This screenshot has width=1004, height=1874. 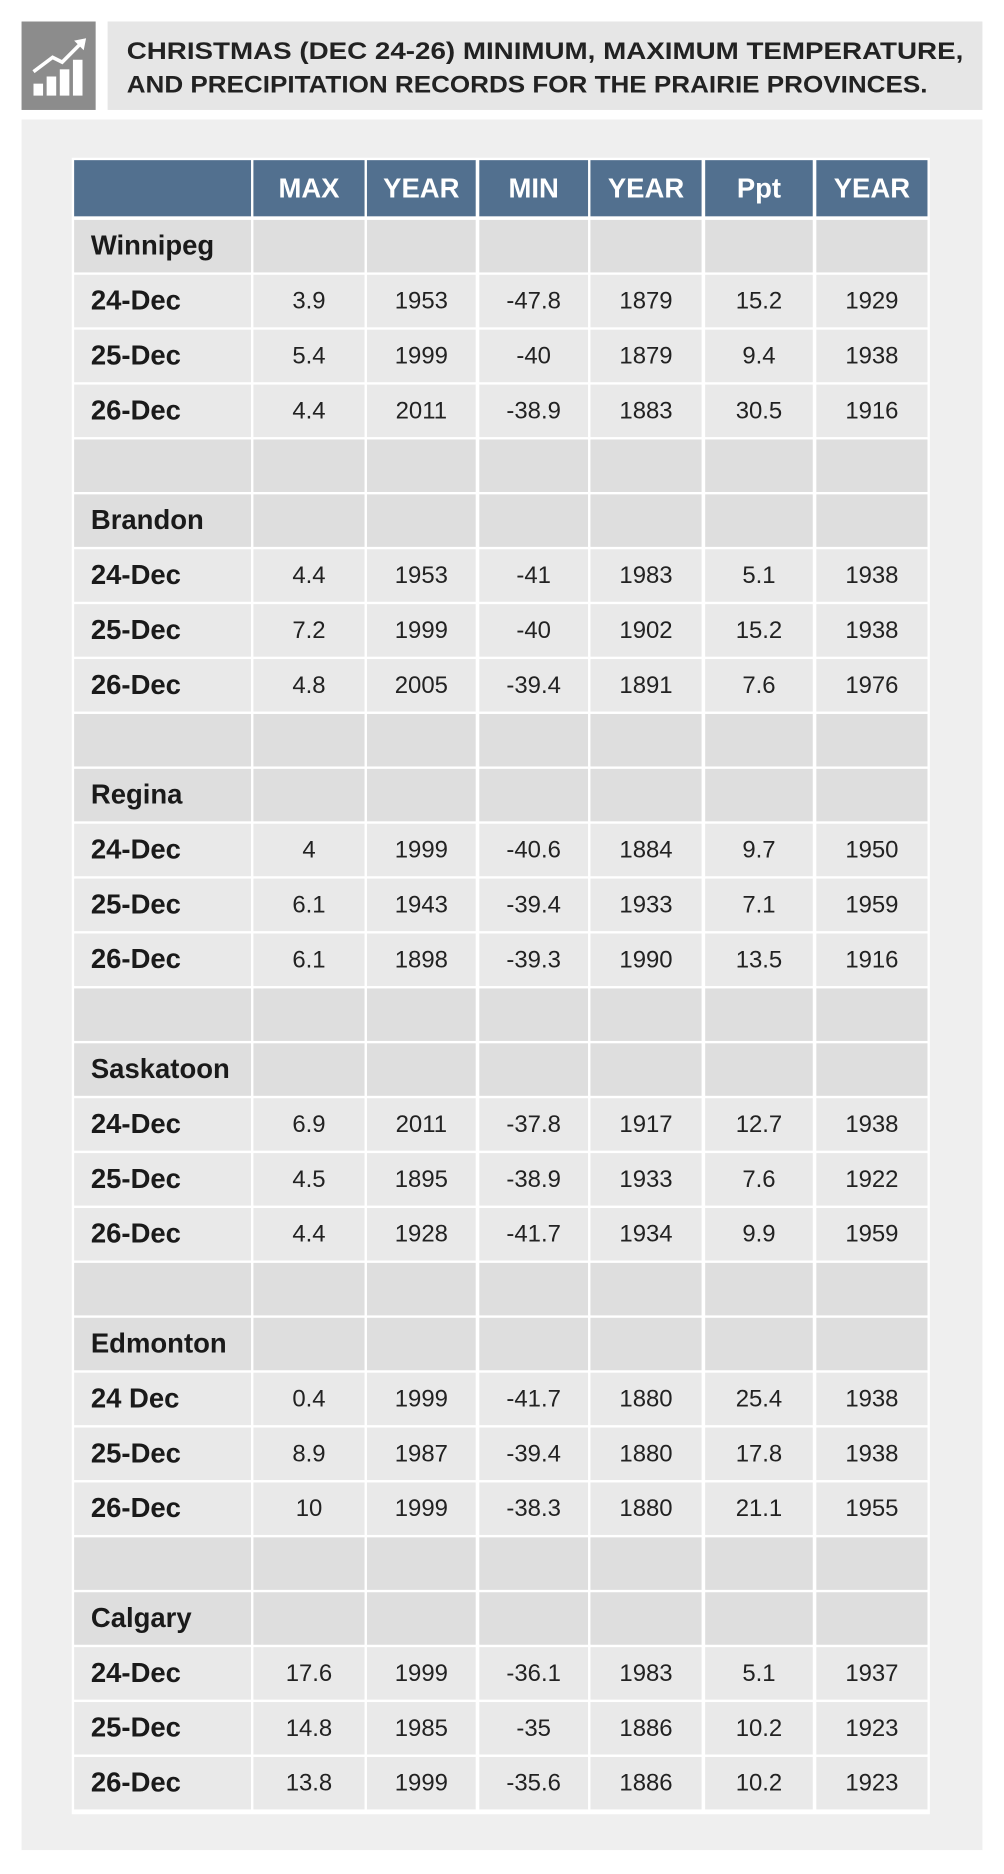 What do you see at coordinates (159, 1342) in the screenshot?
I see `city-name: Edmonton` at bounding box center [159, 1342].